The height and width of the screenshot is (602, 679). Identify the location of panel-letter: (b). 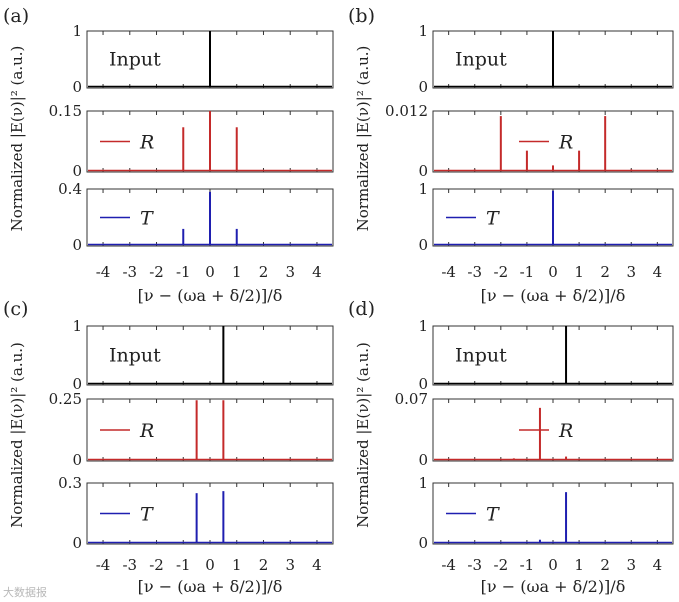
(361, 16).